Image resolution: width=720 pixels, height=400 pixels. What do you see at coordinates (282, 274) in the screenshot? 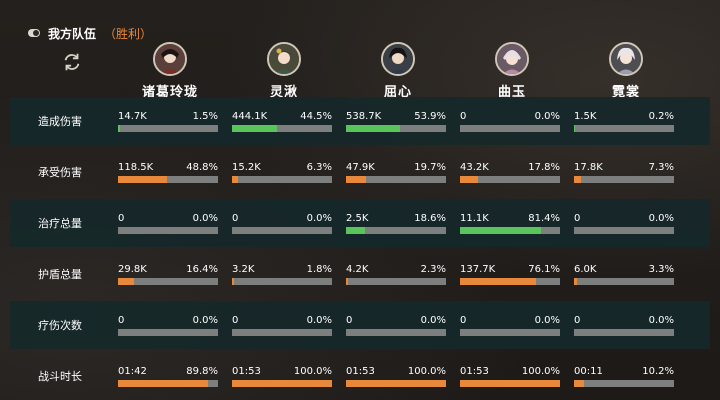
I see `stat-cell: 3.2K 1.8%` at bounding box center [282, 274].